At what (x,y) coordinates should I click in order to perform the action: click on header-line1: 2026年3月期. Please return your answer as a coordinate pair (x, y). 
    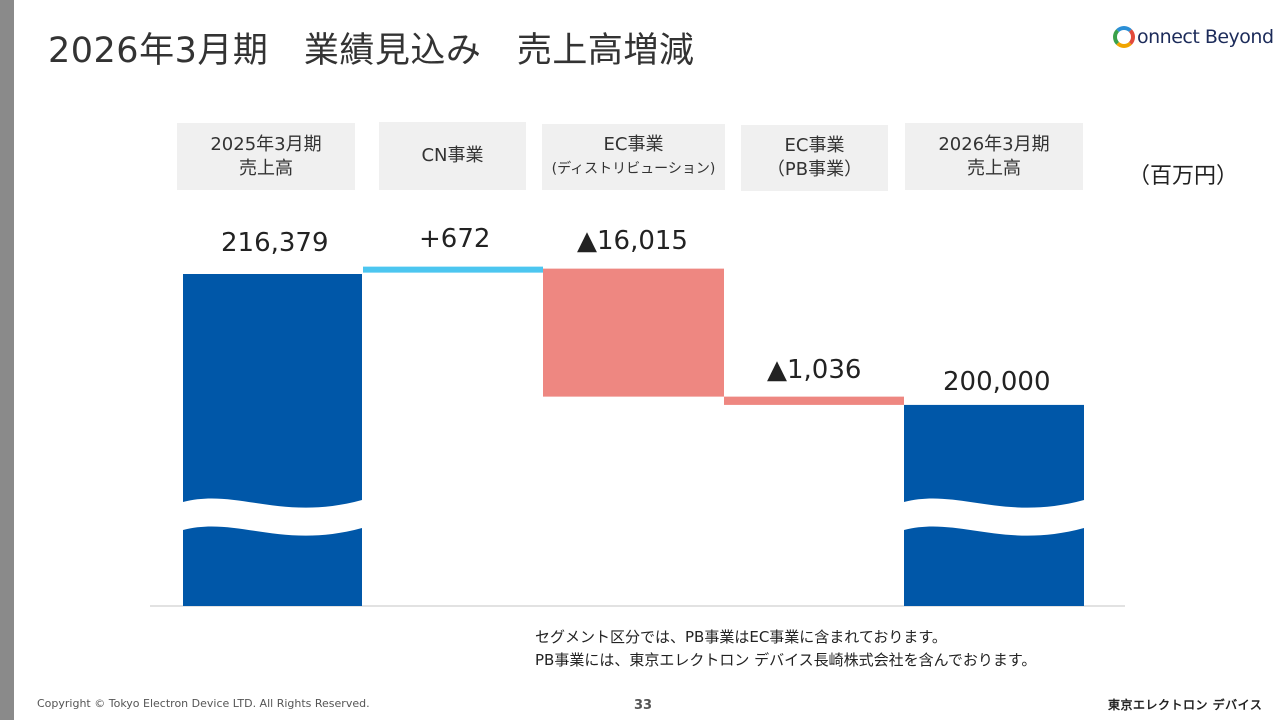
    Looking at the image, I should click on (994, 144).